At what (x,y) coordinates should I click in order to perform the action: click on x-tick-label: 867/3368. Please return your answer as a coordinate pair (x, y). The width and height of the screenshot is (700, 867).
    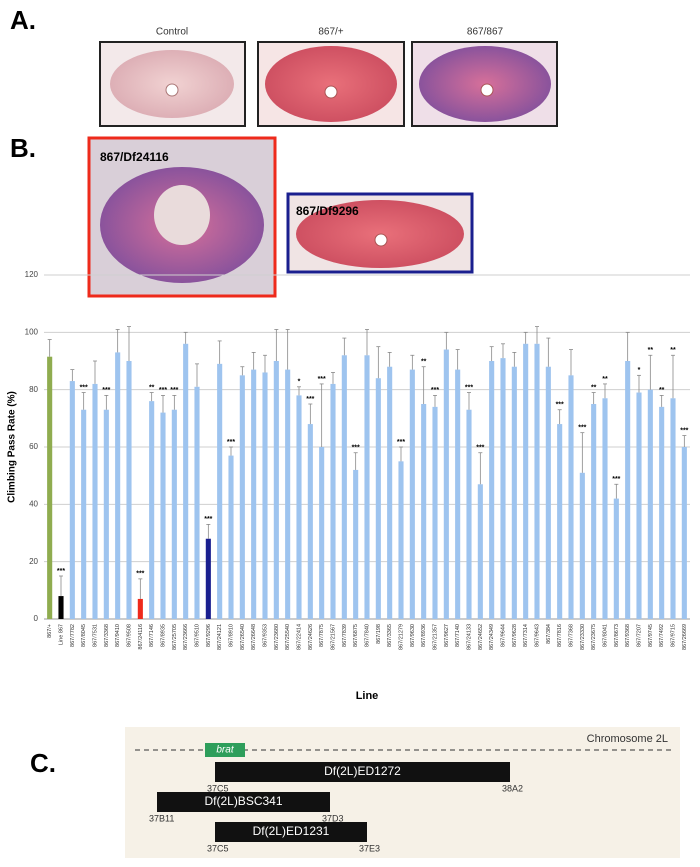
    Looking at the image, I should click on (107, 635).